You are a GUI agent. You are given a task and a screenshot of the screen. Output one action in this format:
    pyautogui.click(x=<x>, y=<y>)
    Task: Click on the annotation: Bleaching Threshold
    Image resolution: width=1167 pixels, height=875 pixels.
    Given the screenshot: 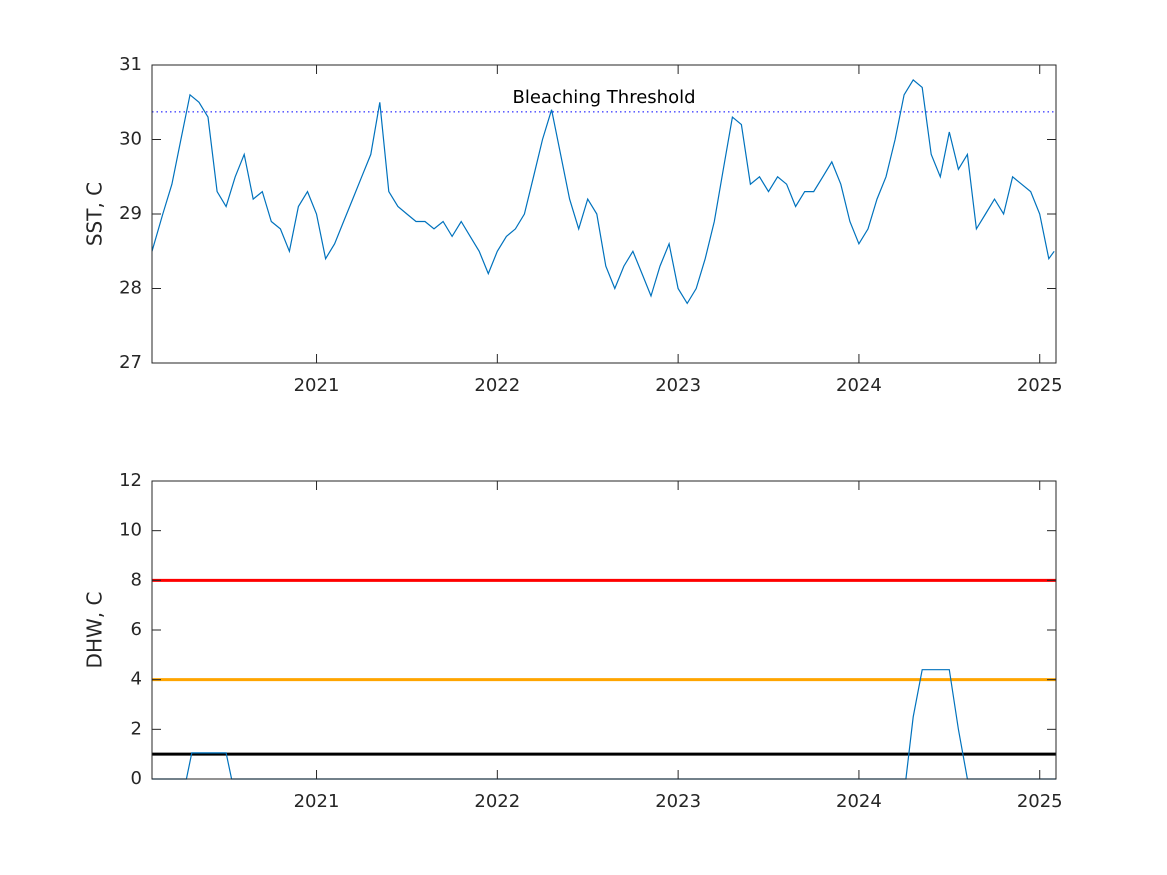 What is the action you would take?
    pyautogui.click(x=603, y=97)
    